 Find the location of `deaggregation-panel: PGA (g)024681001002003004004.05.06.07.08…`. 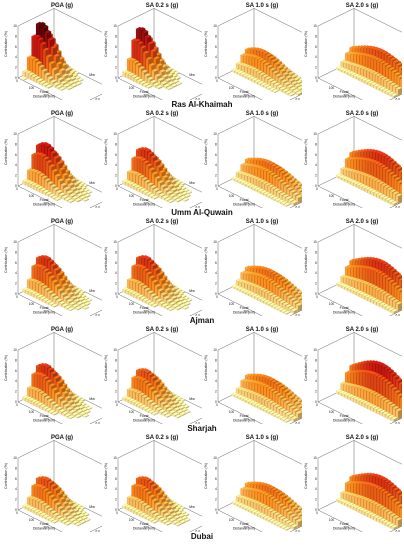

deaggregation-panel: PGA (g)024681001002003004004.05.06.07.08… is located at coordinates (52, 374).